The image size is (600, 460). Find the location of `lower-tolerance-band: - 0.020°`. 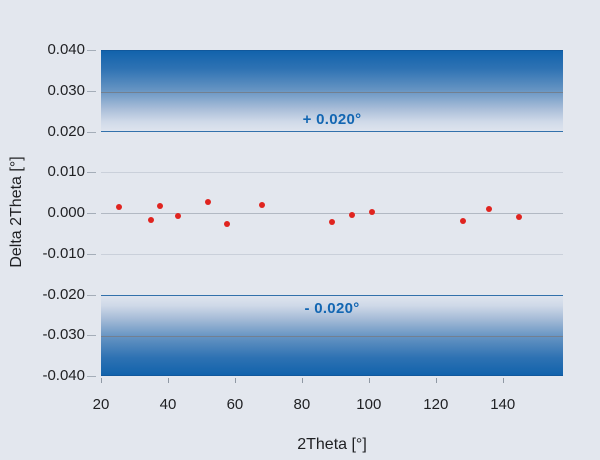

lower-tolerance-band: - 0.020° is located at coordinates (332, 335).